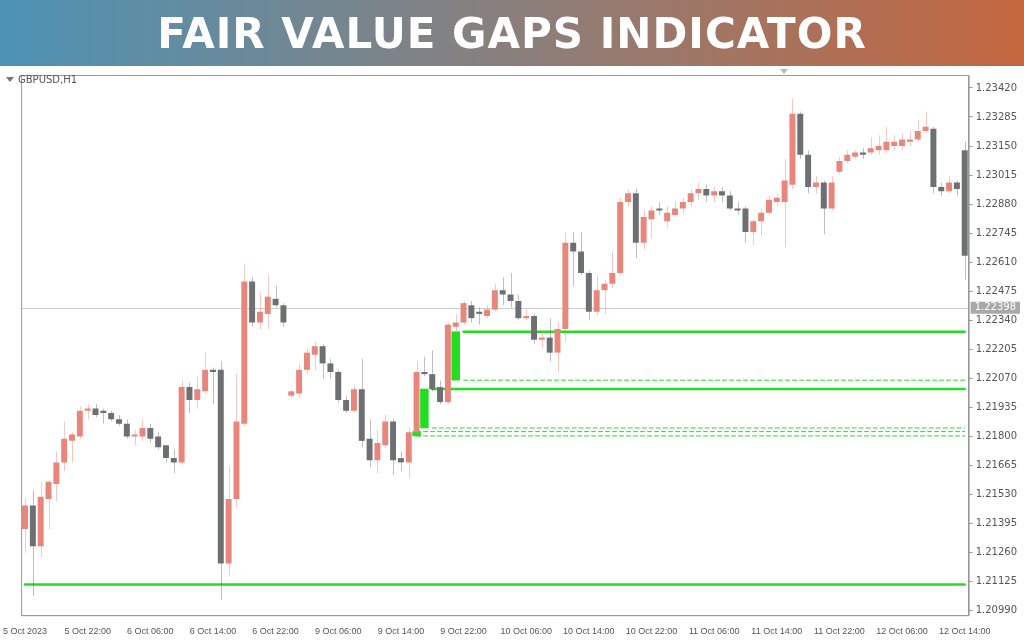 The height and width of the screenshot is (640, 1024). Describe the element at coordinates (48, 79) in the screenshot. I see `chart-subtitle: GBPUSD,H1` at that location.